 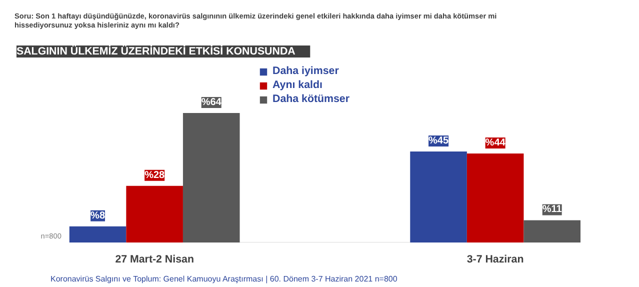 What do you see at coordinates (154, 260) in the screenshot?
I see `x-tick-label: 27 Mart-2 Nisan` at bounding box center [154, 260].